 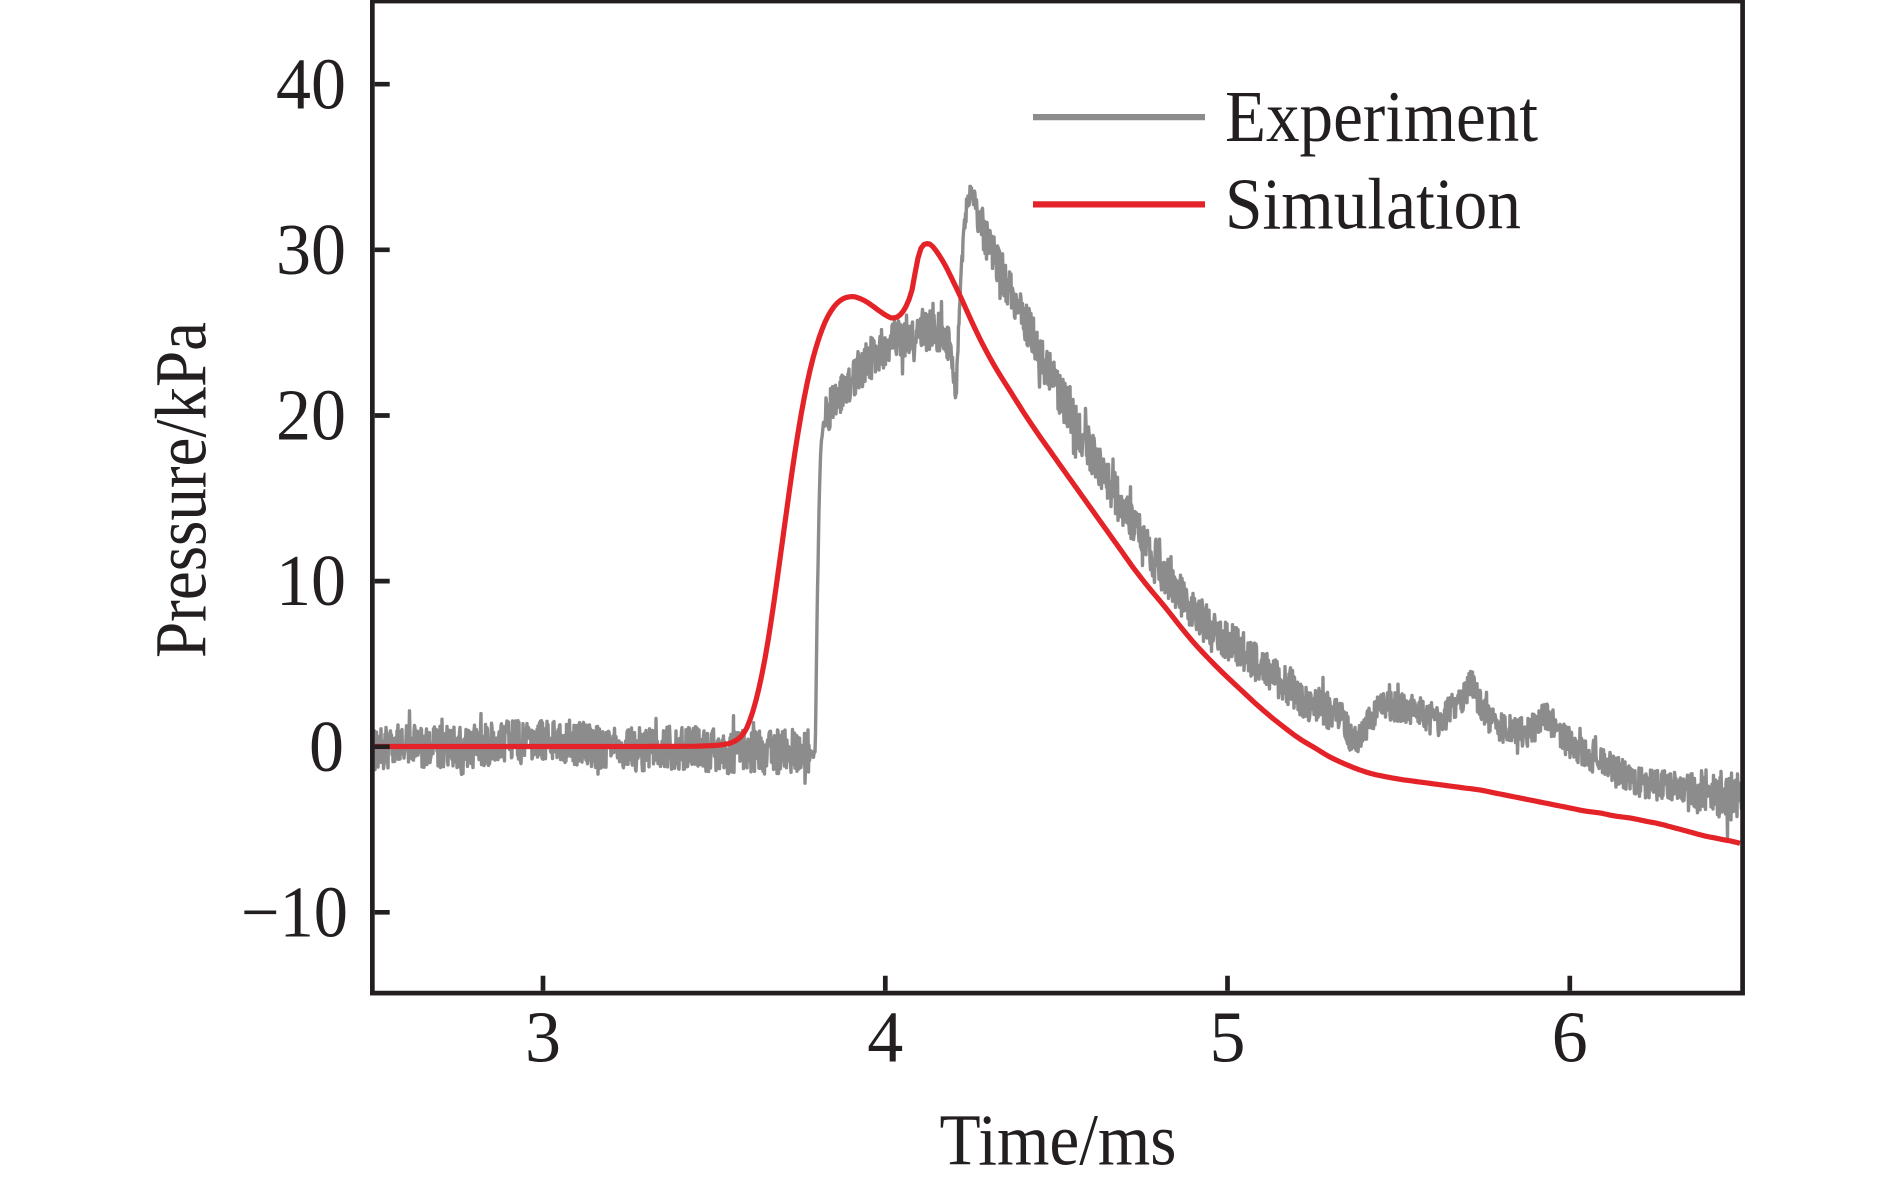 What do you see at coordinates (1373, 204) in the screenshot?
I see `svg-text: Simulation` at bounding box center [1373, 204].